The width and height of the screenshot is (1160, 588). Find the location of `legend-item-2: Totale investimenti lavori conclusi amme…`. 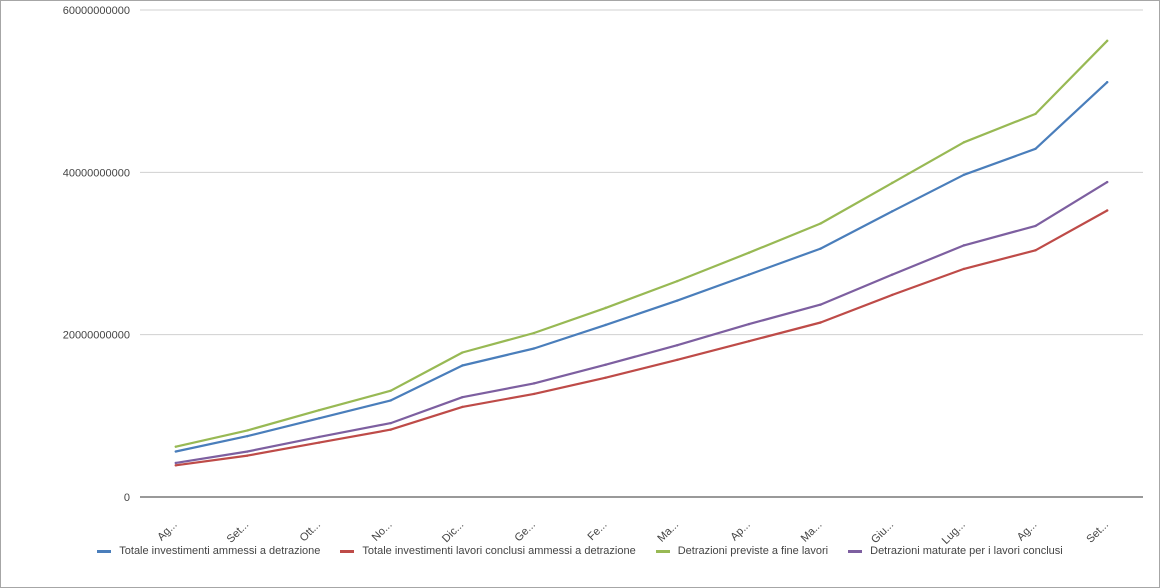

legend-item-2: Totale investimenti lavori conclusi amme… is located at coordinates (488, 551).